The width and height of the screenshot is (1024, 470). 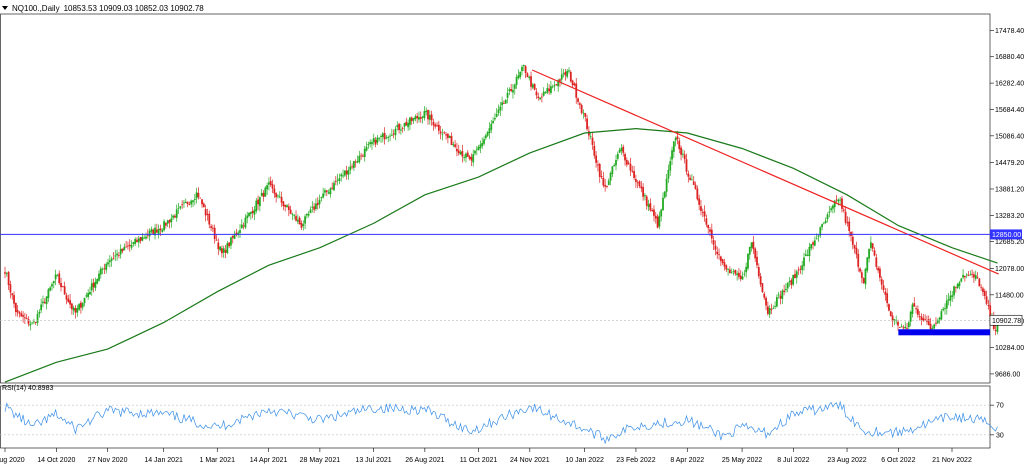 What do you see at coordinates (1009, 110) in the screenshot?
I see `y-tick-label: 15684.40` at bounding box center [1009, 110].